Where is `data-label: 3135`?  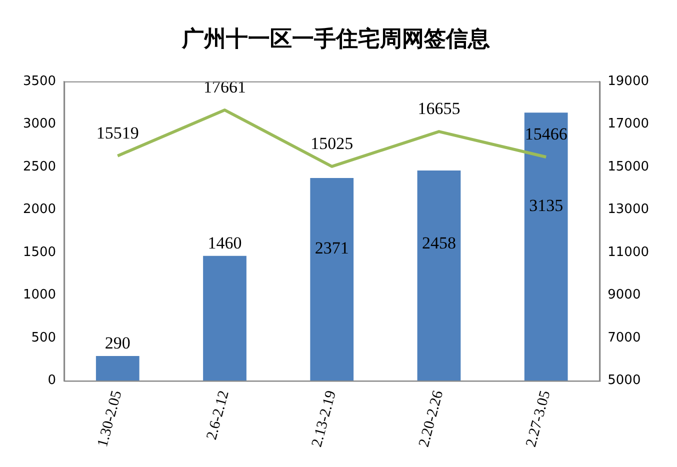 data-label: 3135 is located at coordinates (546, 205).